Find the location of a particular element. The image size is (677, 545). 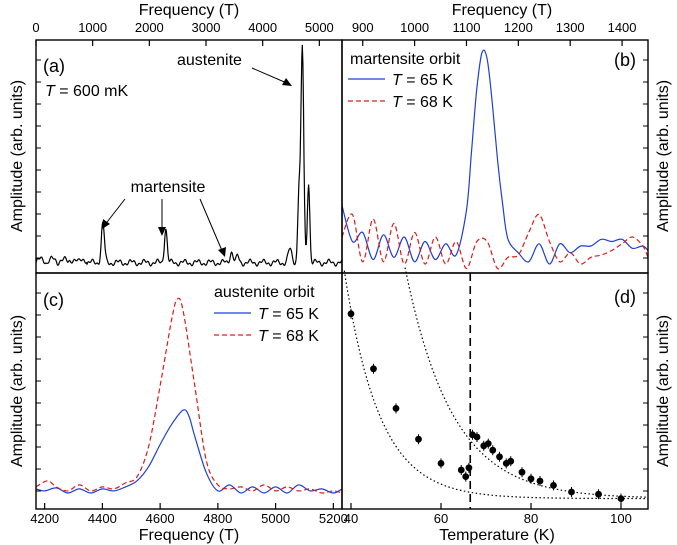

right-axis-label-d: Amplitude (arb. units) is located at coordinates (663, 391).